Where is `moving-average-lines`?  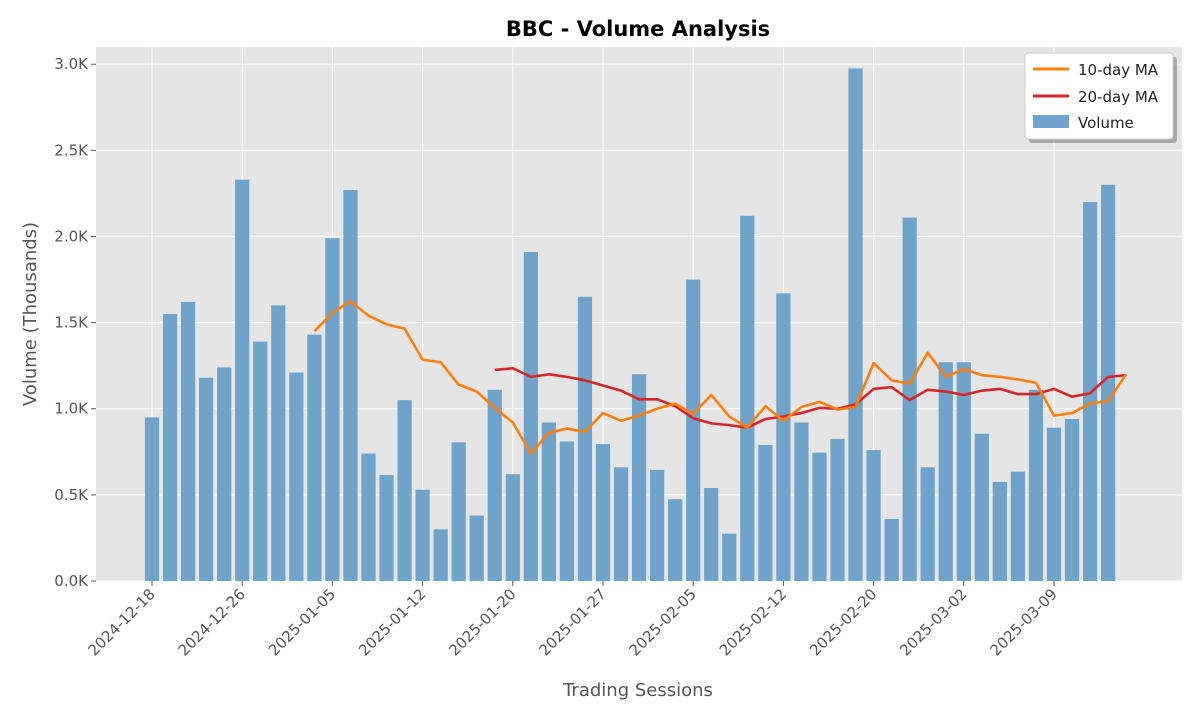 moving-average-lines is located at coordinates (720, 377).